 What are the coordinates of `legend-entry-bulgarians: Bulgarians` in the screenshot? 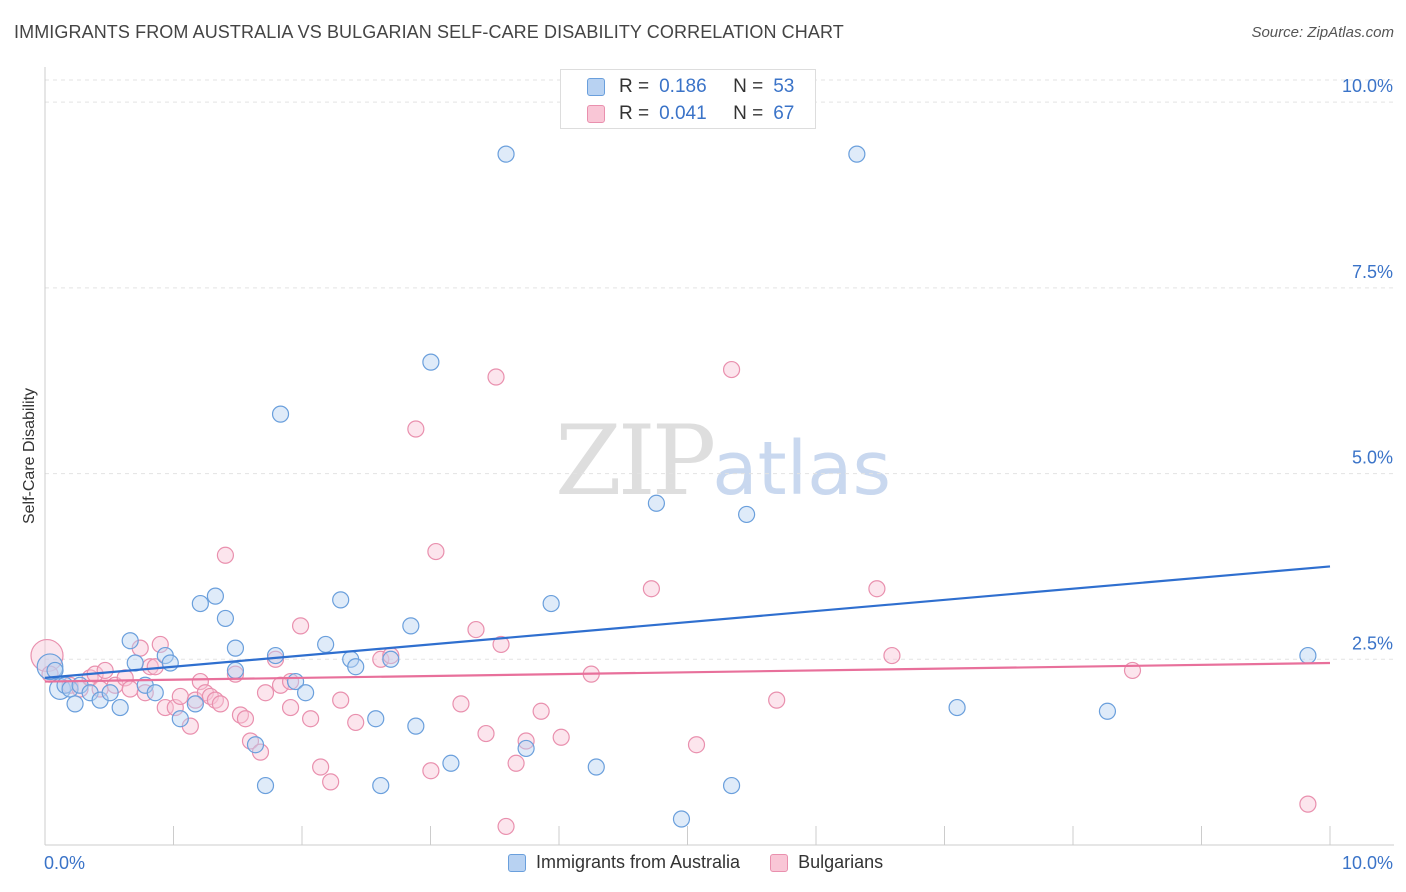 It's located at (826, 862).